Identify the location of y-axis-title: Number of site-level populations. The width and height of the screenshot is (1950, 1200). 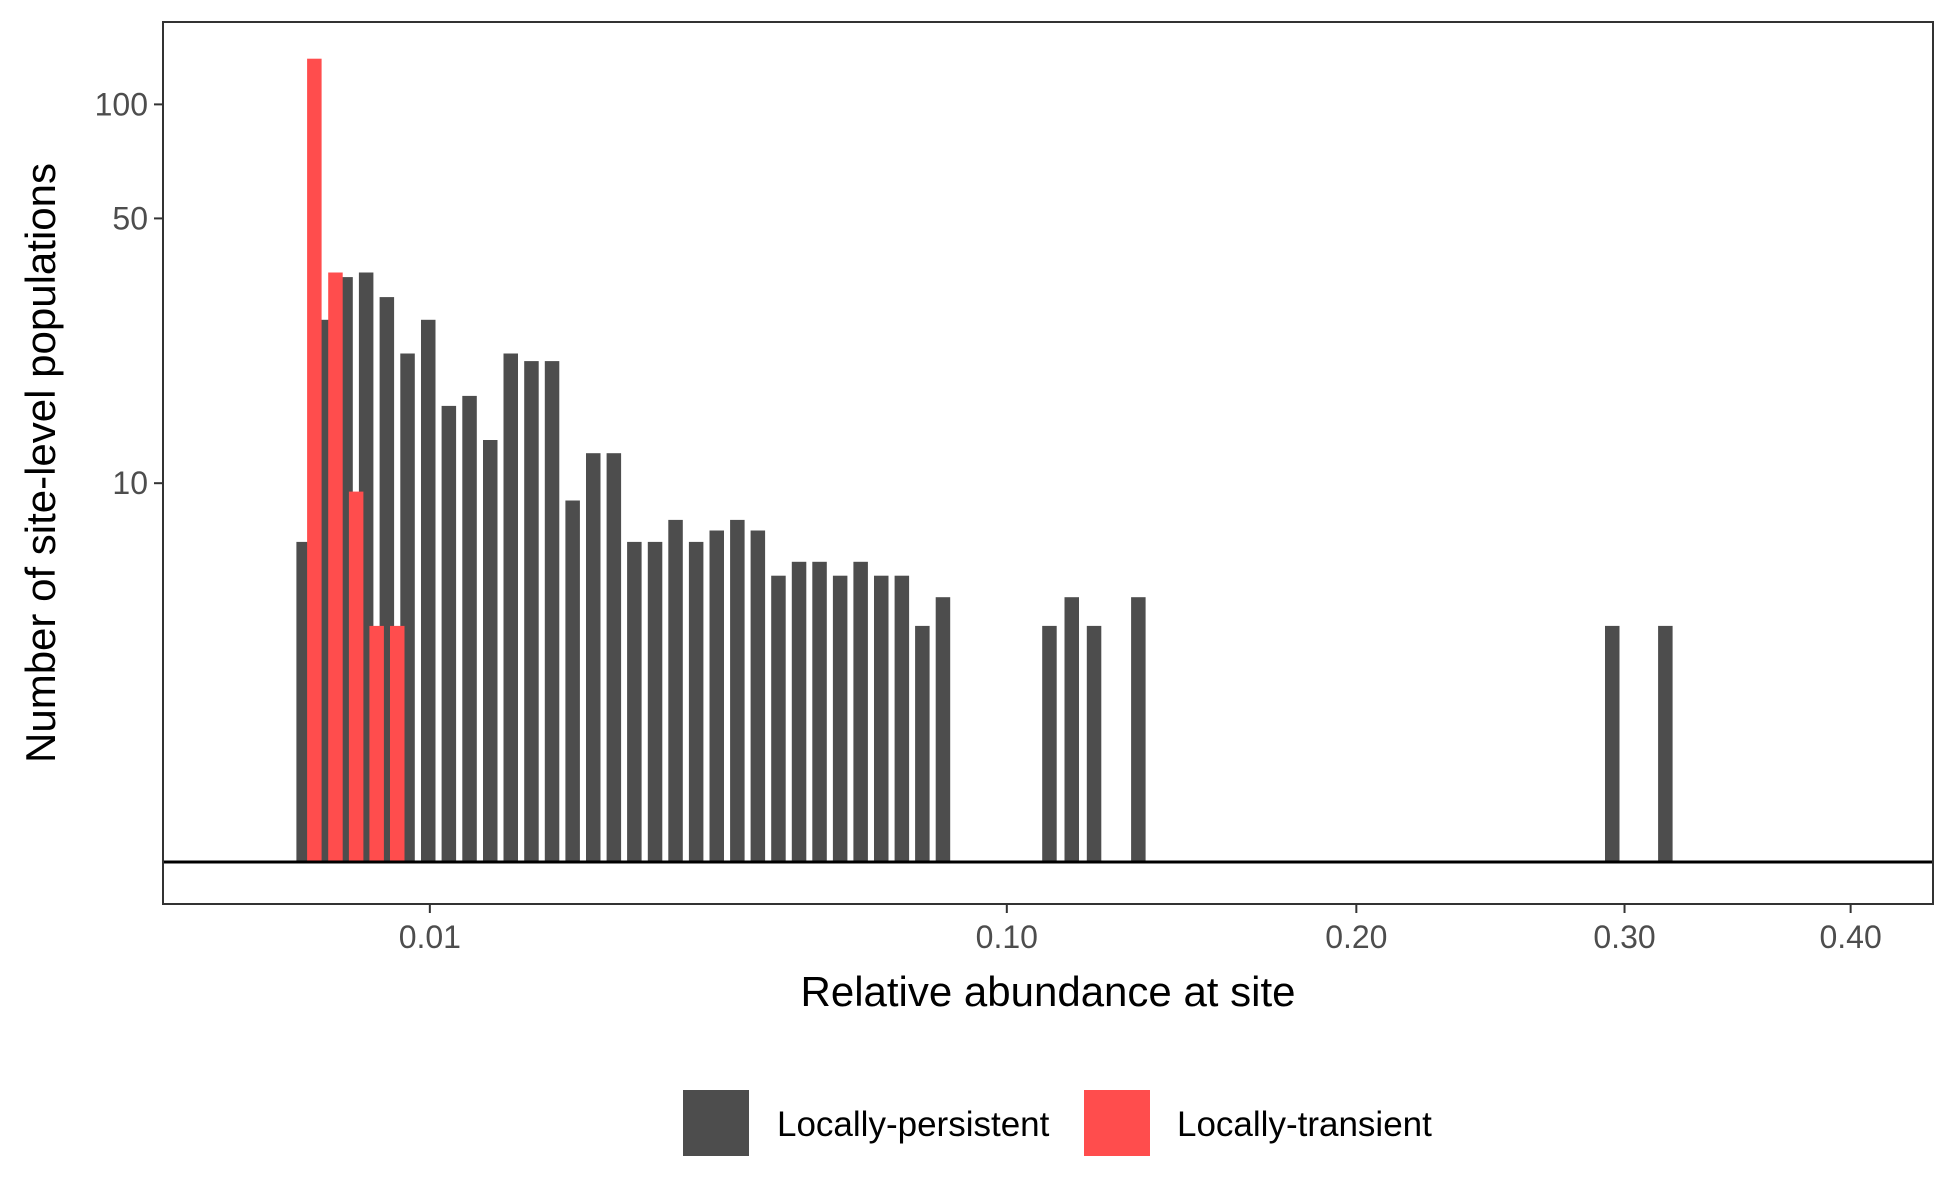
(40, 463).